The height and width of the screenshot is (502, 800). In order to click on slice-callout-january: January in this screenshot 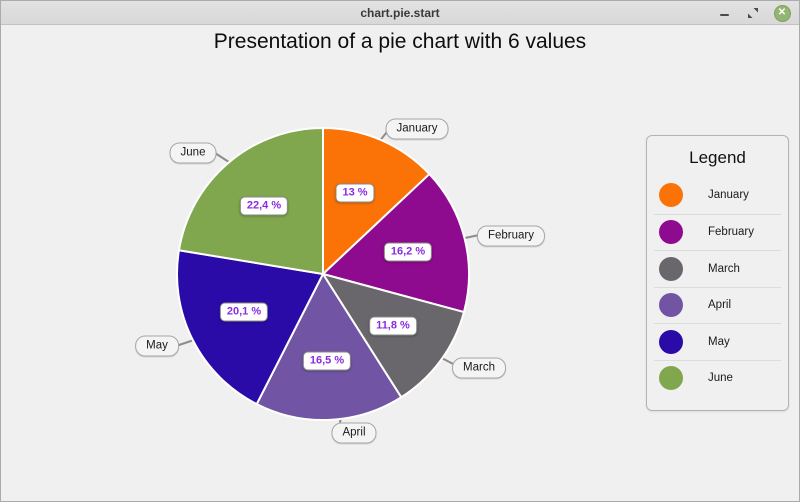, I will do `click(417, 129)`.